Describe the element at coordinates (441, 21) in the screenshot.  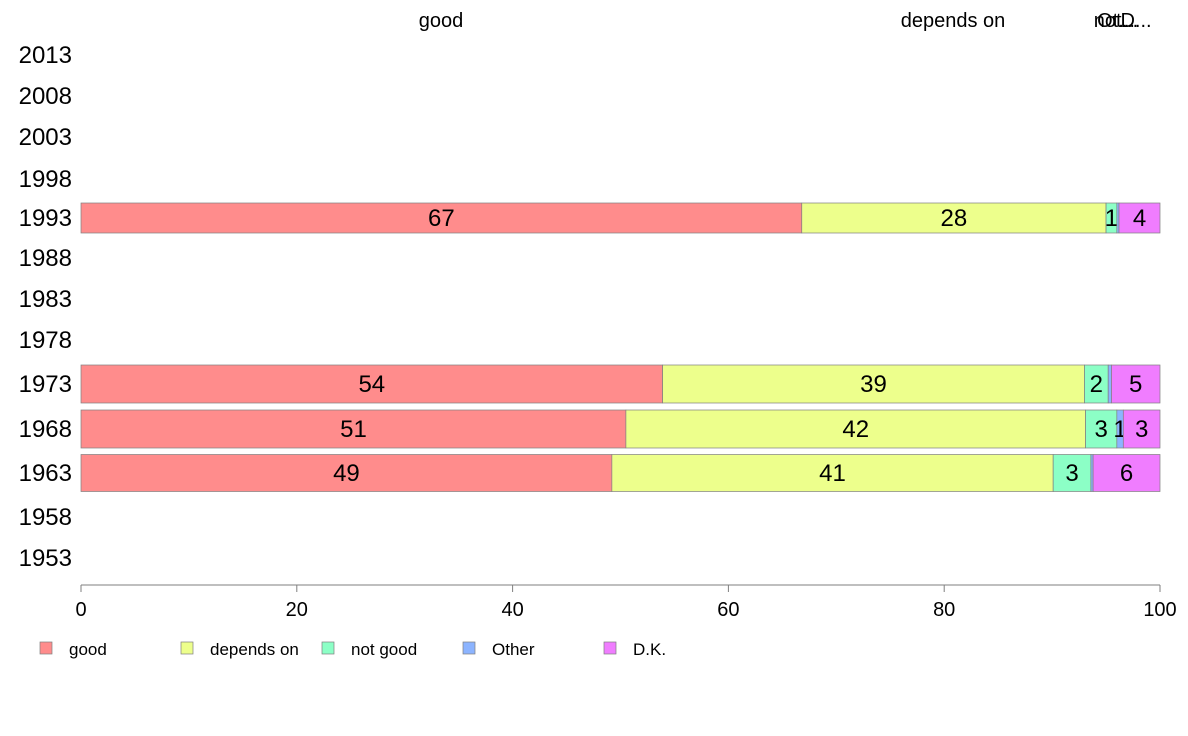
I see `top-label: good` at that location.